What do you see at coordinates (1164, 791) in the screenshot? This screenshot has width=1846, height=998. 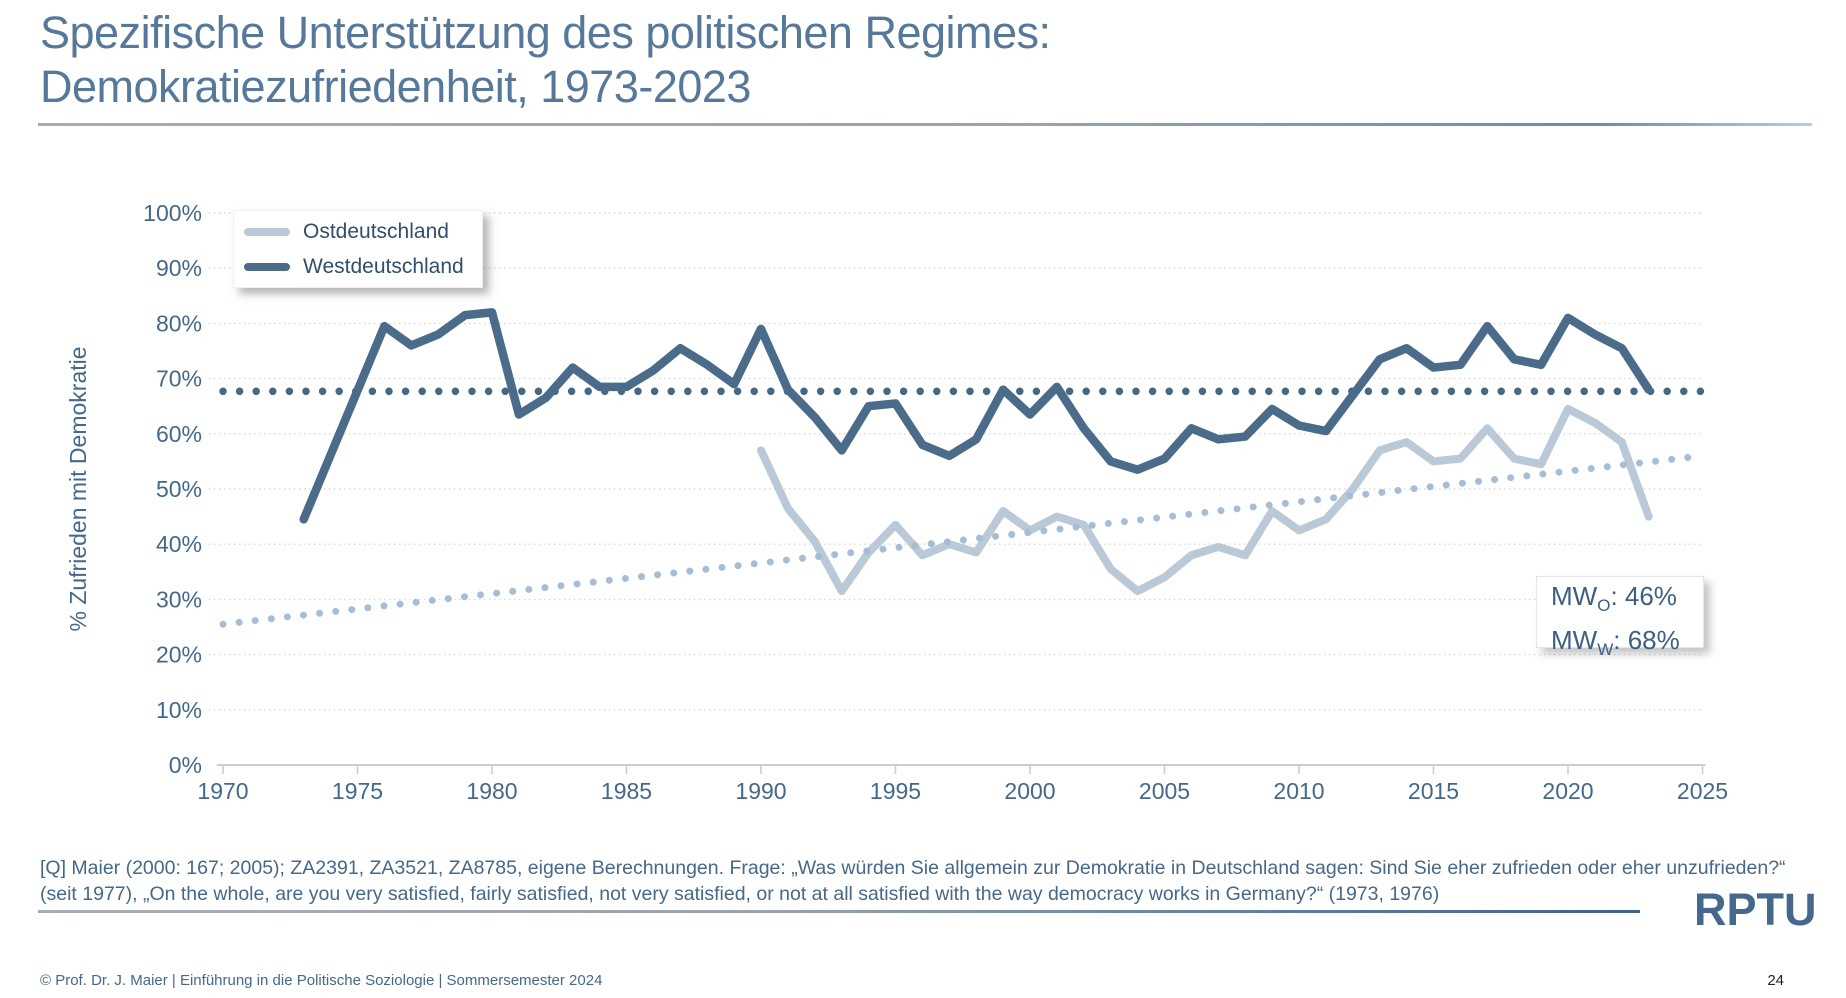 I see `x-tick-label: 2005` at bounding box center [1164, 791].